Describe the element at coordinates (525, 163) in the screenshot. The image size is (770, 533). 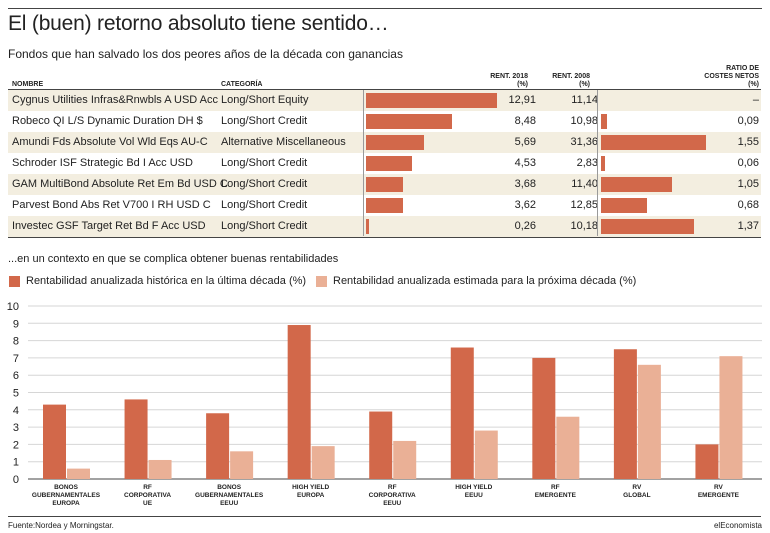
I see `rent2018-value: 4,53` at that location.